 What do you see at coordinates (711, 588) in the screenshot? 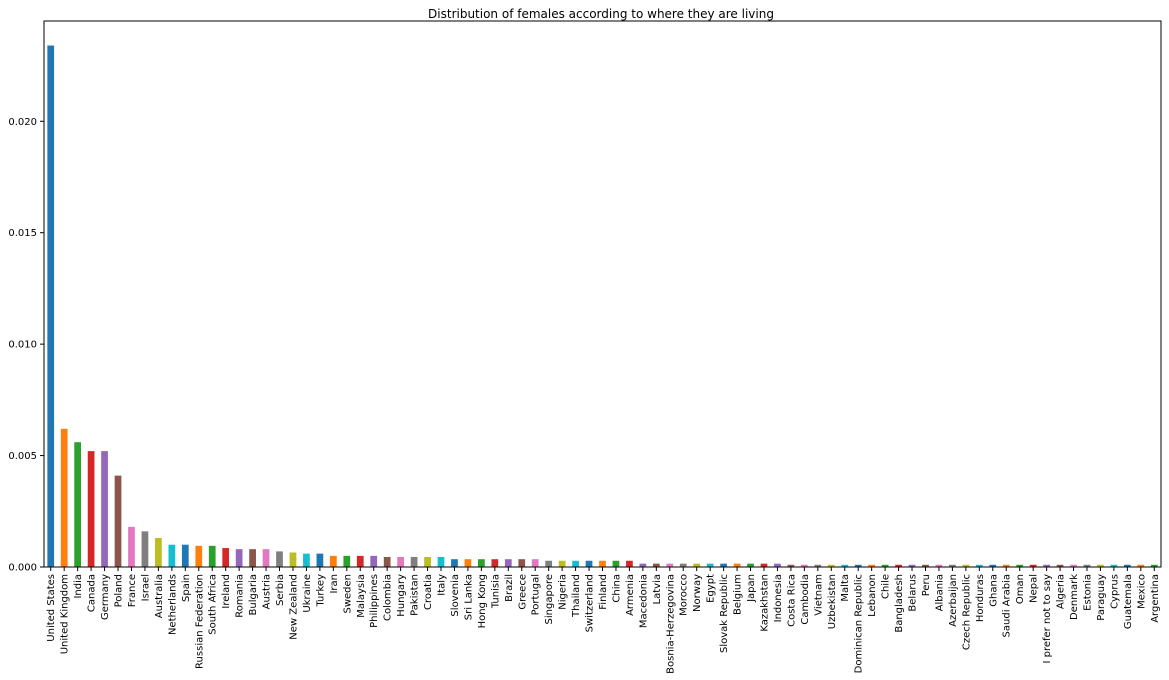
I see `x-tick-label: Egypt` at bounding box center [711, 588].